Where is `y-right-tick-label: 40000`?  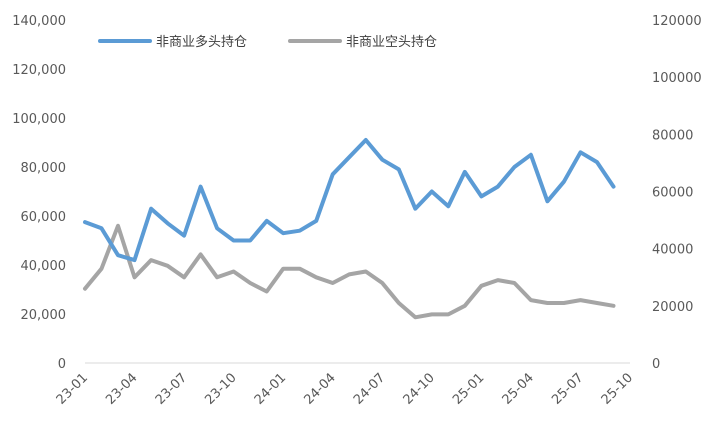 y-right-tick-label: 40000 is located at coordinates (672, 250).